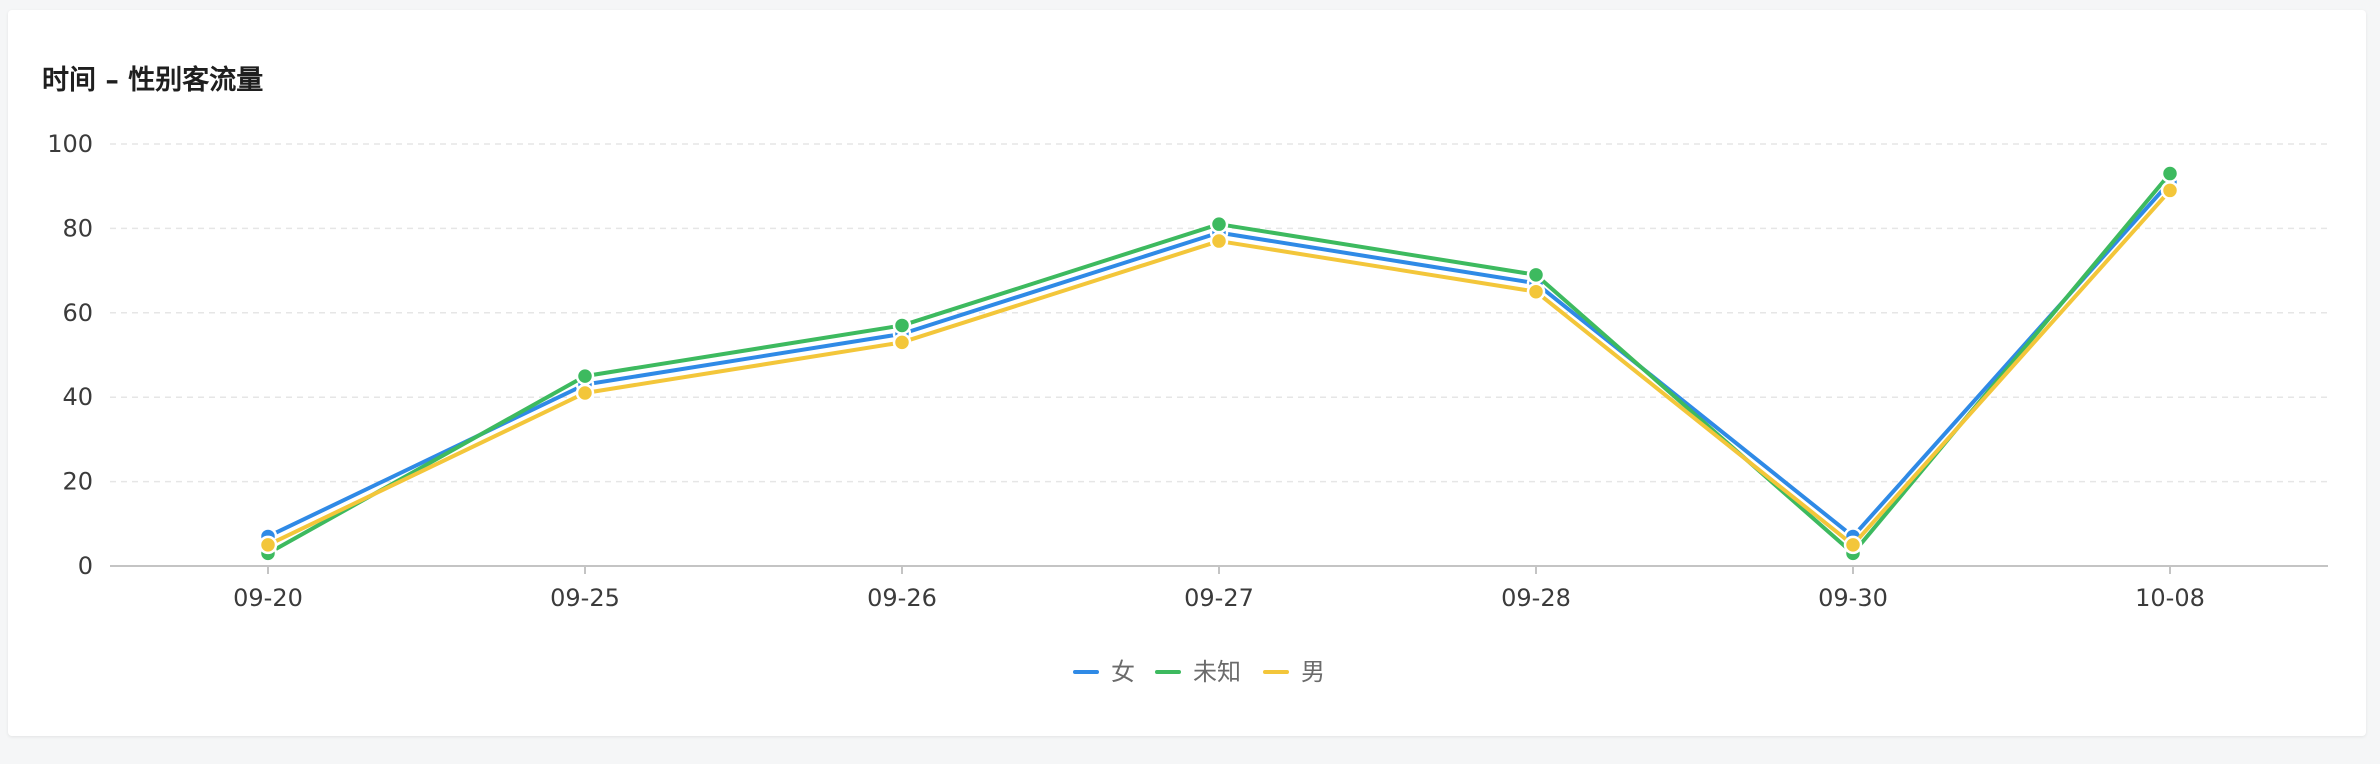 The image size is (2380, 764). Describe the element at coordinates (153, 80) in the screenshot. I see `chart-title: 时间 – 性别客流量` at that location.